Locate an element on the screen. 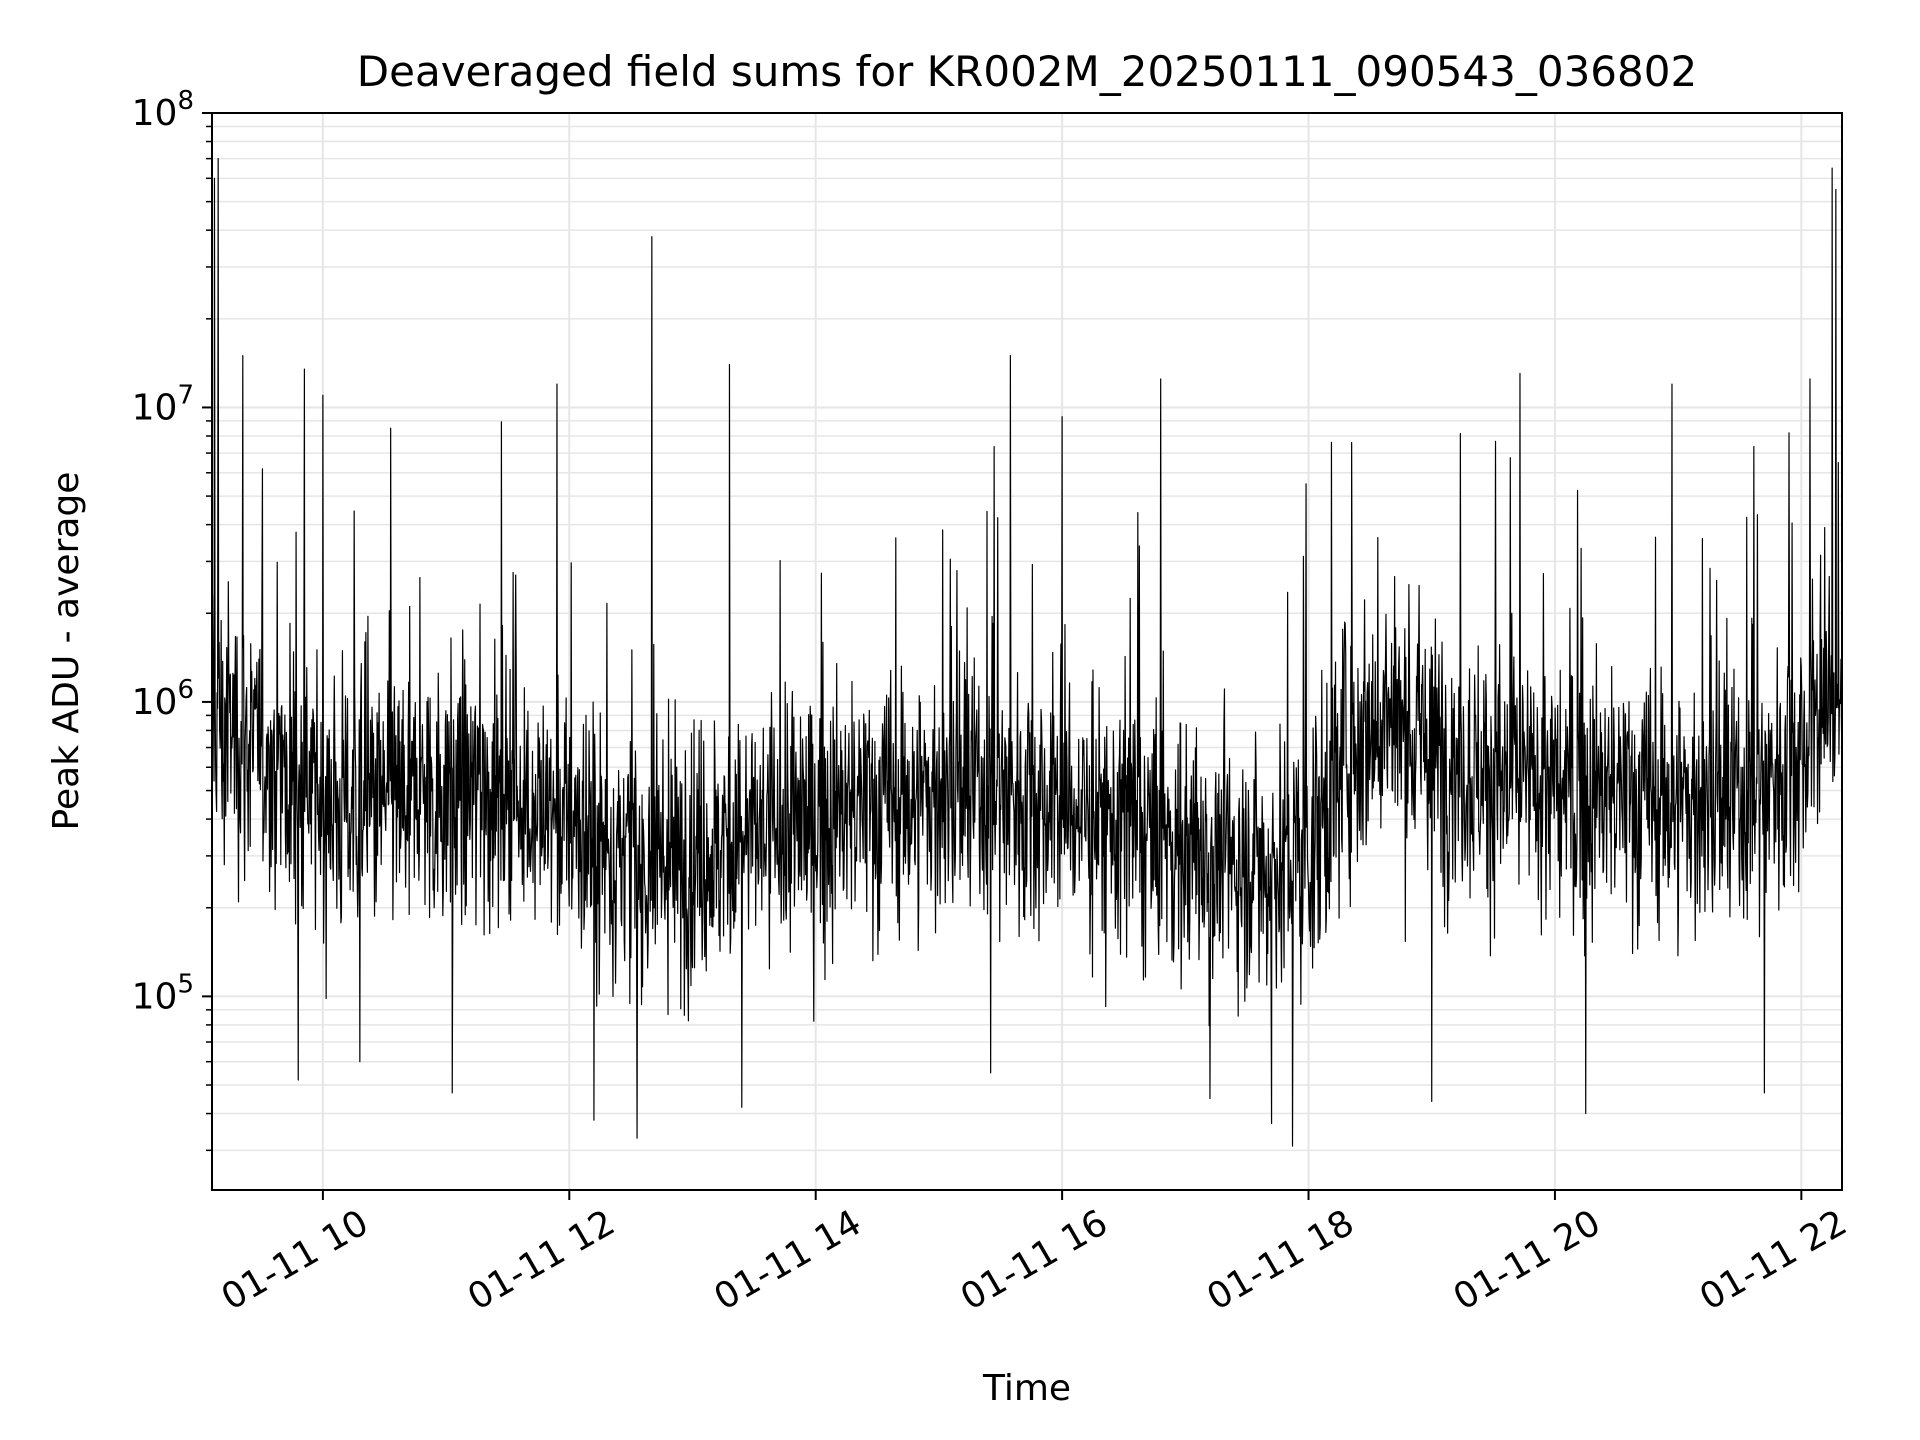 The width and height of the screenshot is (1920, 1440). y-tick-label: 10⁸ is located at coordinates (163, 110).